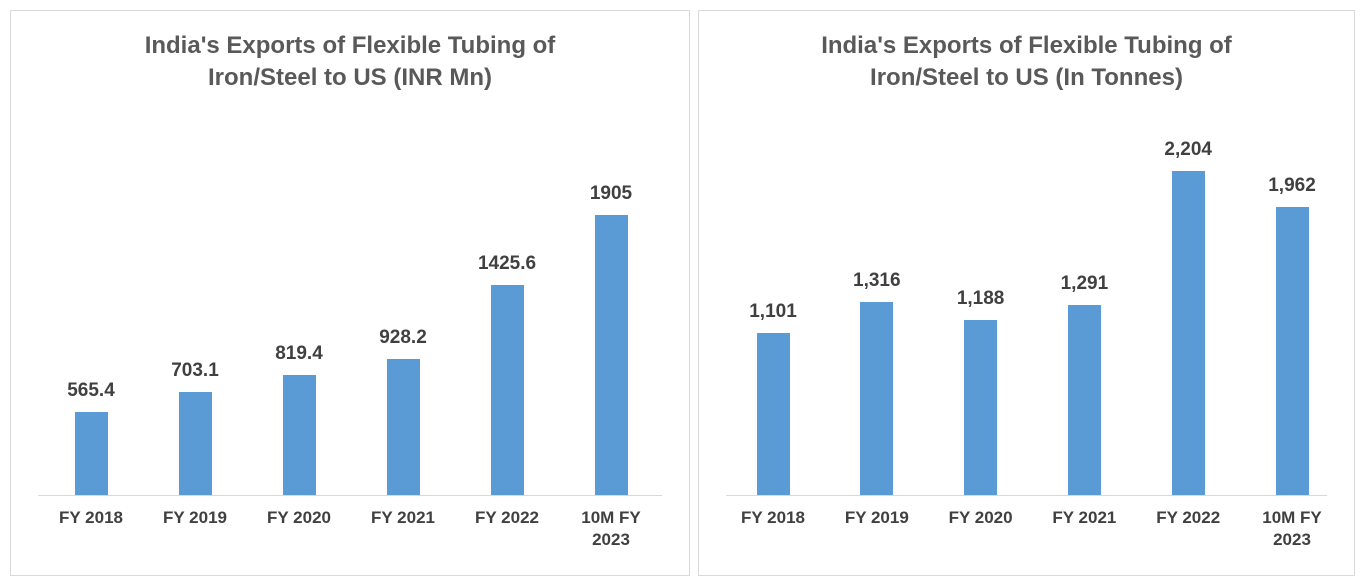  Describe the element at coordinates (403, 337) in the screenshot. I see `data-label: 928.2` at that location.